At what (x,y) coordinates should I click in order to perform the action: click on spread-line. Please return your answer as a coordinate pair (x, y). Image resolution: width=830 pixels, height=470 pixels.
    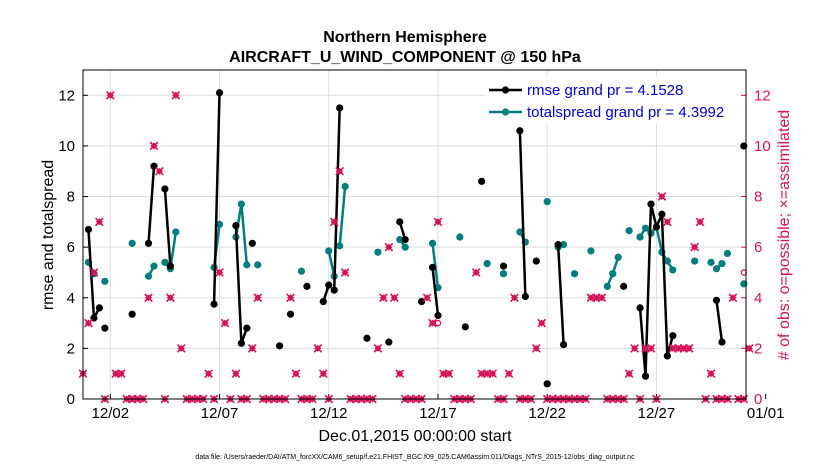
    Looking at the image, I should click on (342, 216).